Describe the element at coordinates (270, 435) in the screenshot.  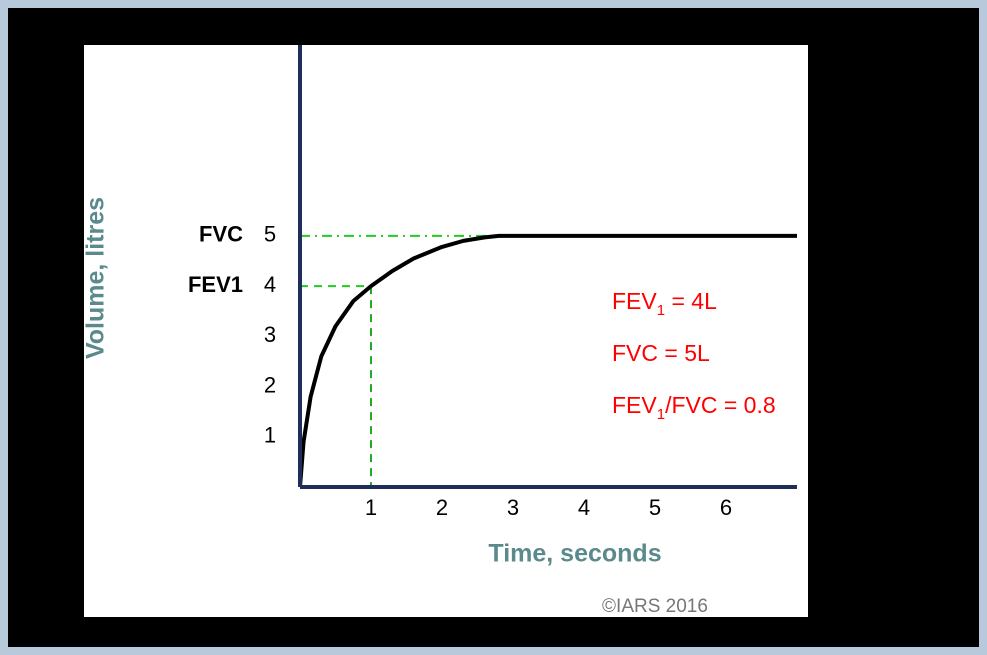
I see `y-tick-label: 1` at that location.